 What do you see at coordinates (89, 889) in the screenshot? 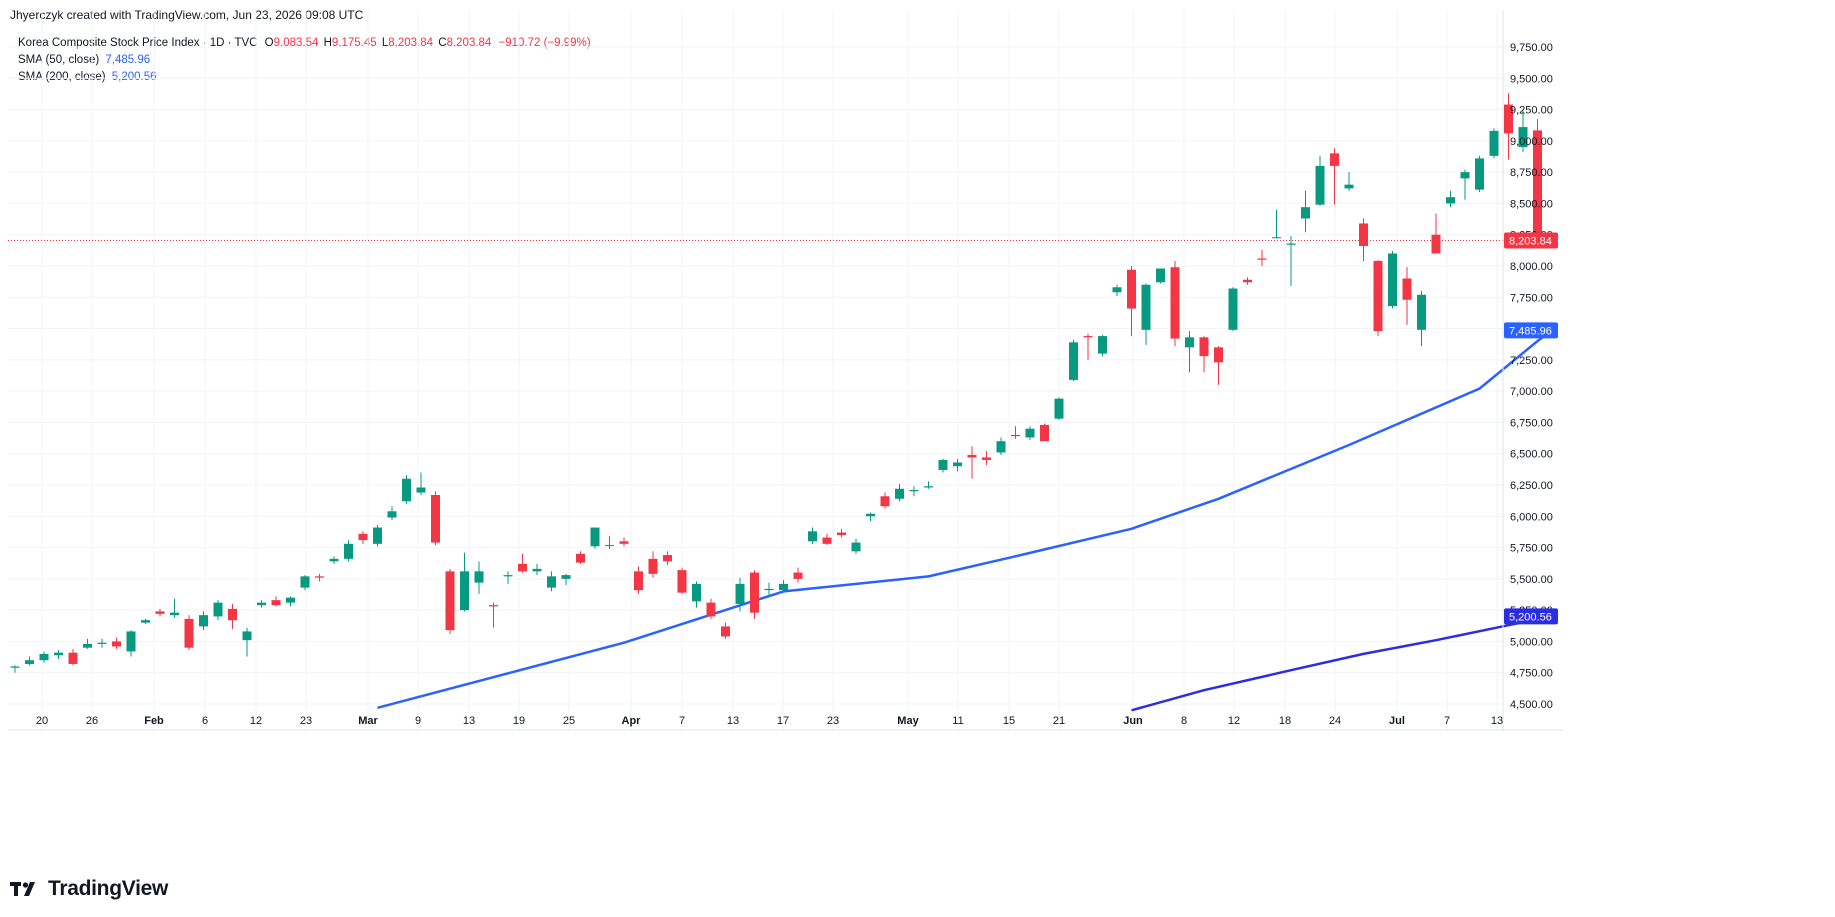
I see `tradingview-brand: TradingView` at bounding box center [89, 889].